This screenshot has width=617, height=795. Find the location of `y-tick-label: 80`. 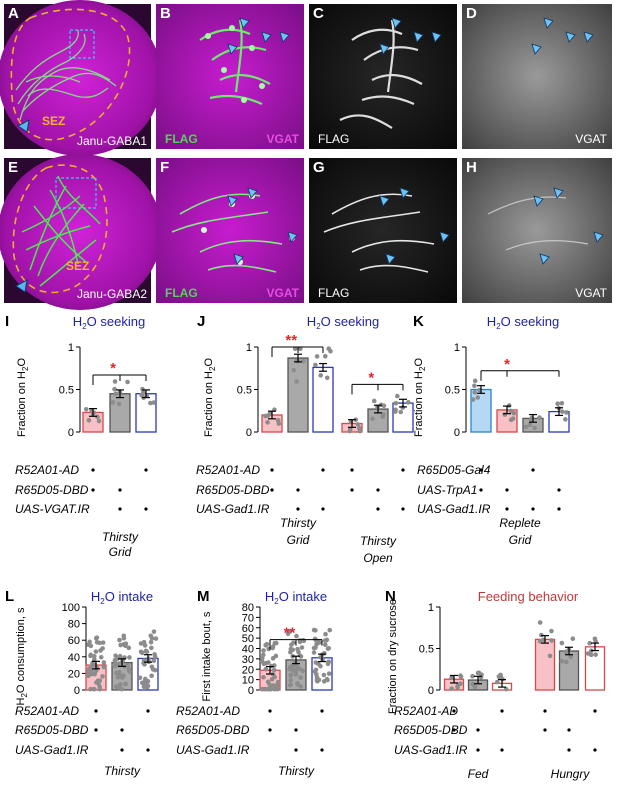

y-tick-label: 80 is located at coordinates (248, 608).